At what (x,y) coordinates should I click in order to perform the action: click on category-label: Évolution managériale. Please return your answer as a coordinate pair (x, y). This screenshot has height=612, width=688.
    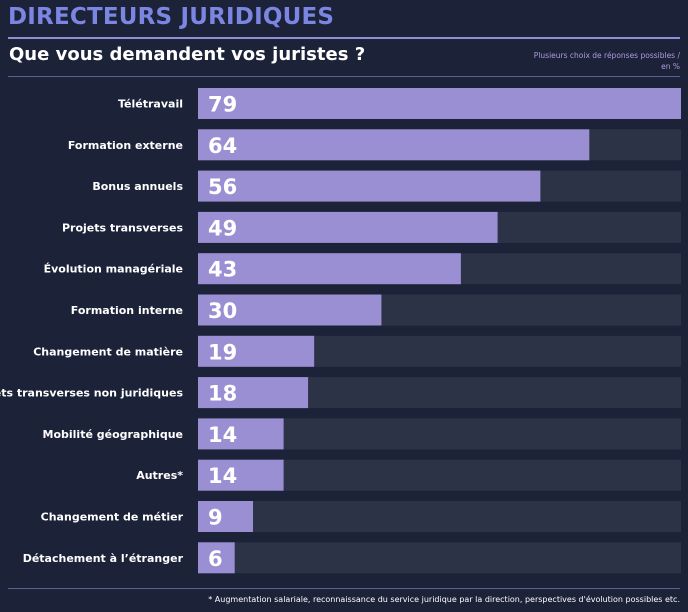
    Looking at the image, I should click on (113, 269).